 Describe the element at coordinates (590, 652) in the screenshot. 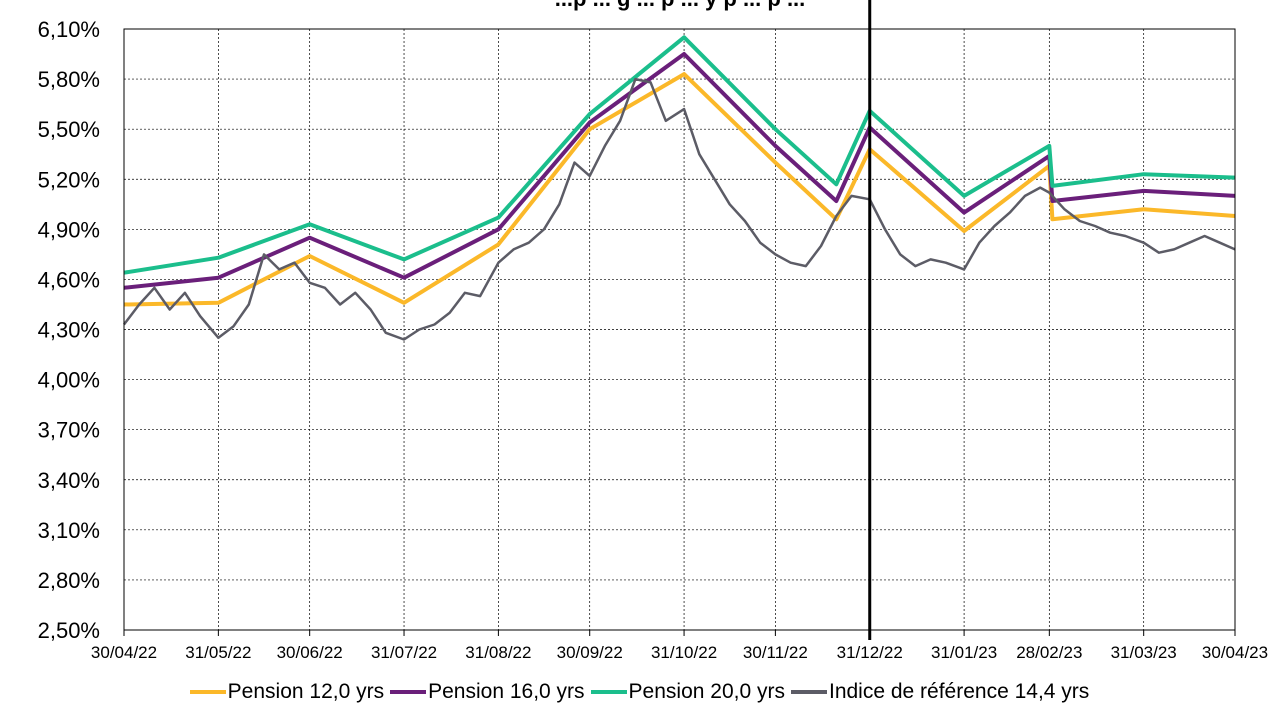

I see `x-tick-label: 30/09/22` at that location.